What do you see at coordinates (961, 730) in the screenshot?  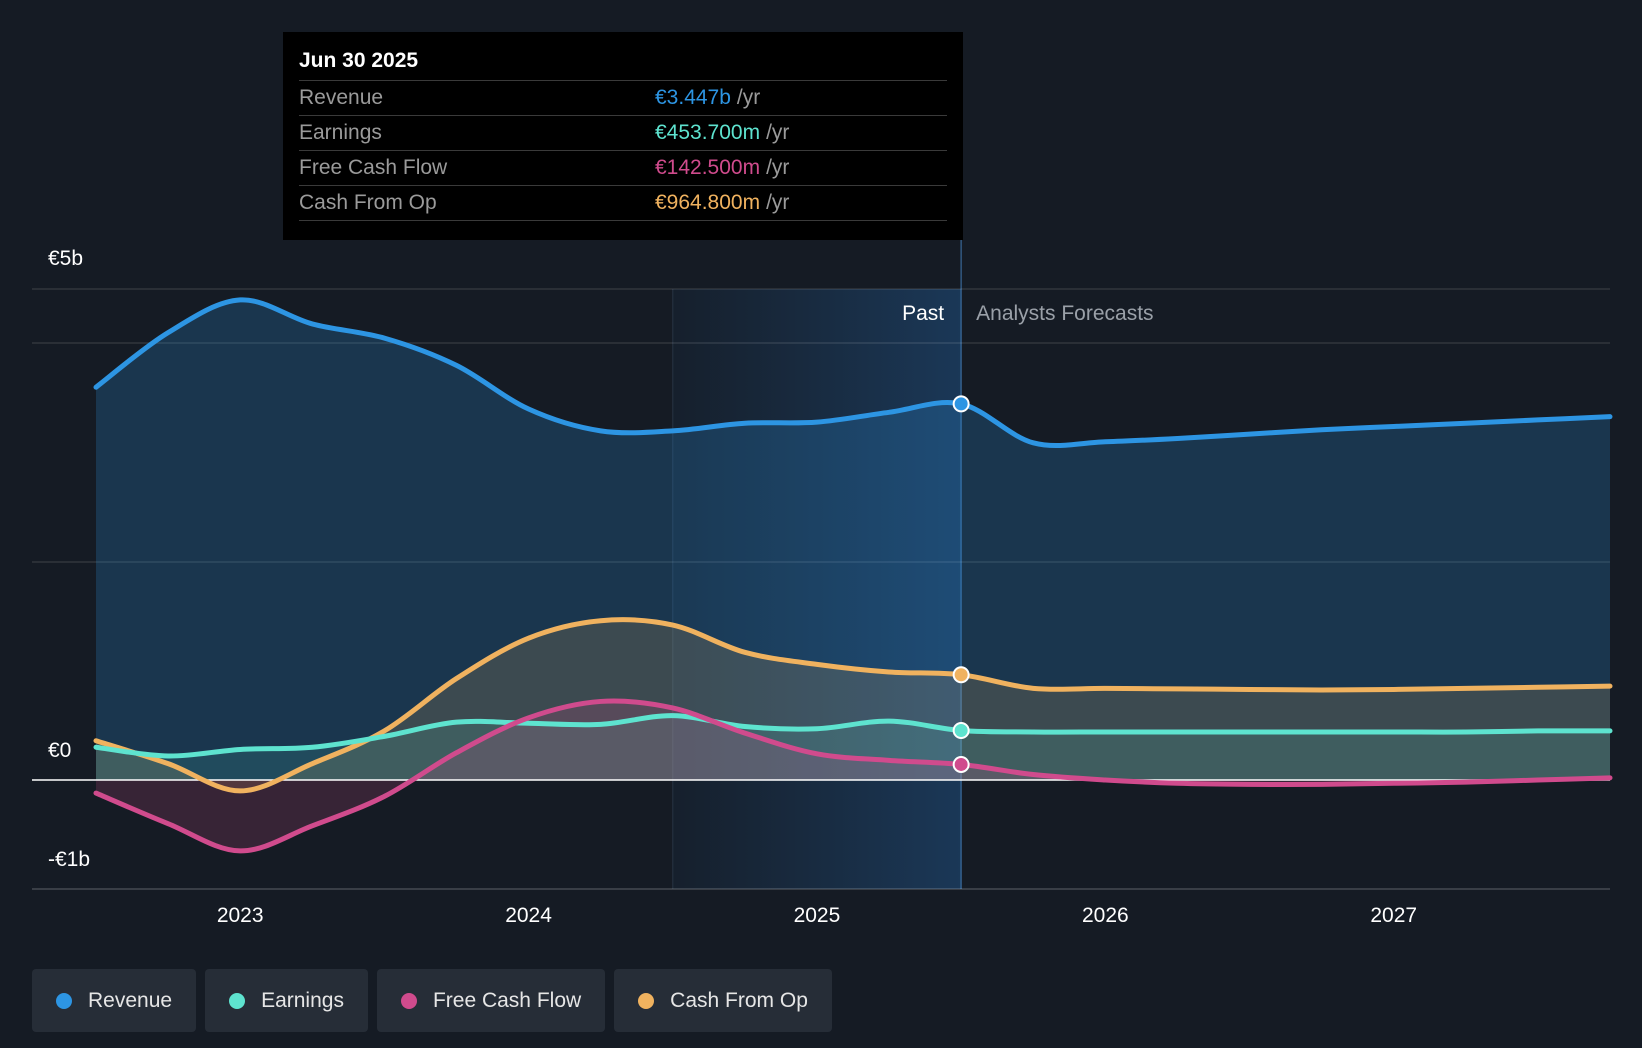 I see `point-earnings` at bounding box center [961, 730].